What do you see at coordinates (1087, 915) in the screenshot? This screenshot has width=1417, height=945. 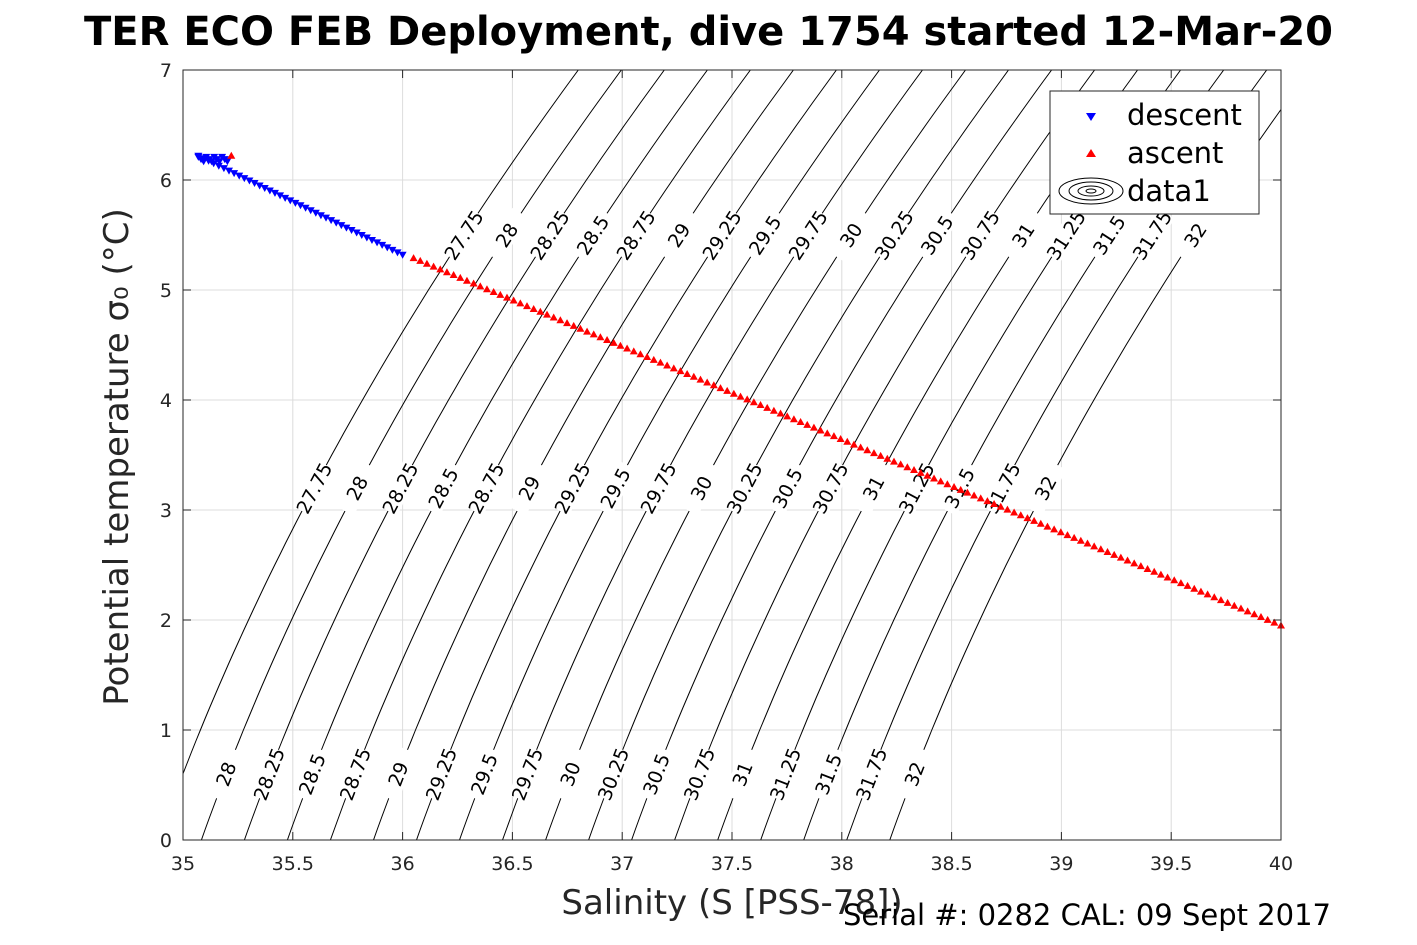 I see `serial-calibration-note: Serial #: 0282 CAL: 09 Sept 2017` at bounding box center [1087, 915].